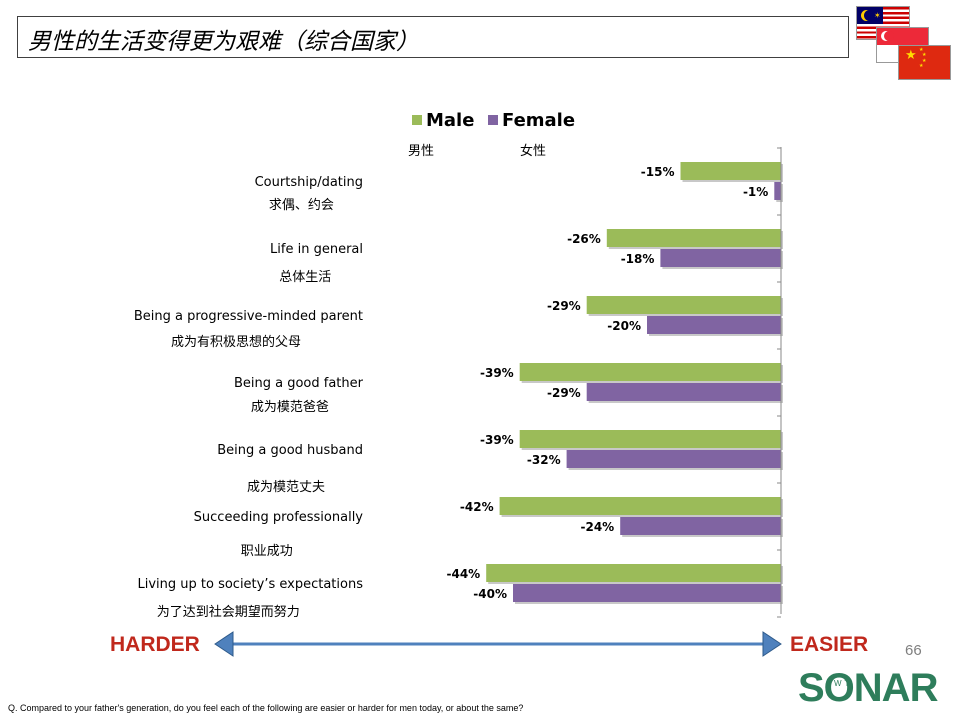 The image size is (960, 720). What do you see at coordinates (290, 450) in the screenshot?
I see `category-label-4: Being a good husband` at bounding box center [290, 450].